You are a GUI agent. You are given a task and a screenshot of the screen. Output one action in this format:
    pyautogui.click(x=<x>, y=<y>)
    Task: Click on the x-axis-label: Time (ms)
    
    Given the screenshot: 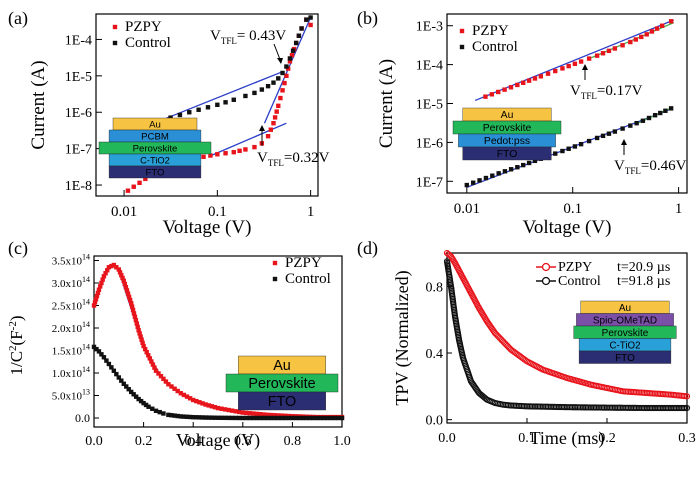 What is the action you would take?
    pyautogui.click(x=567, y=438)
    